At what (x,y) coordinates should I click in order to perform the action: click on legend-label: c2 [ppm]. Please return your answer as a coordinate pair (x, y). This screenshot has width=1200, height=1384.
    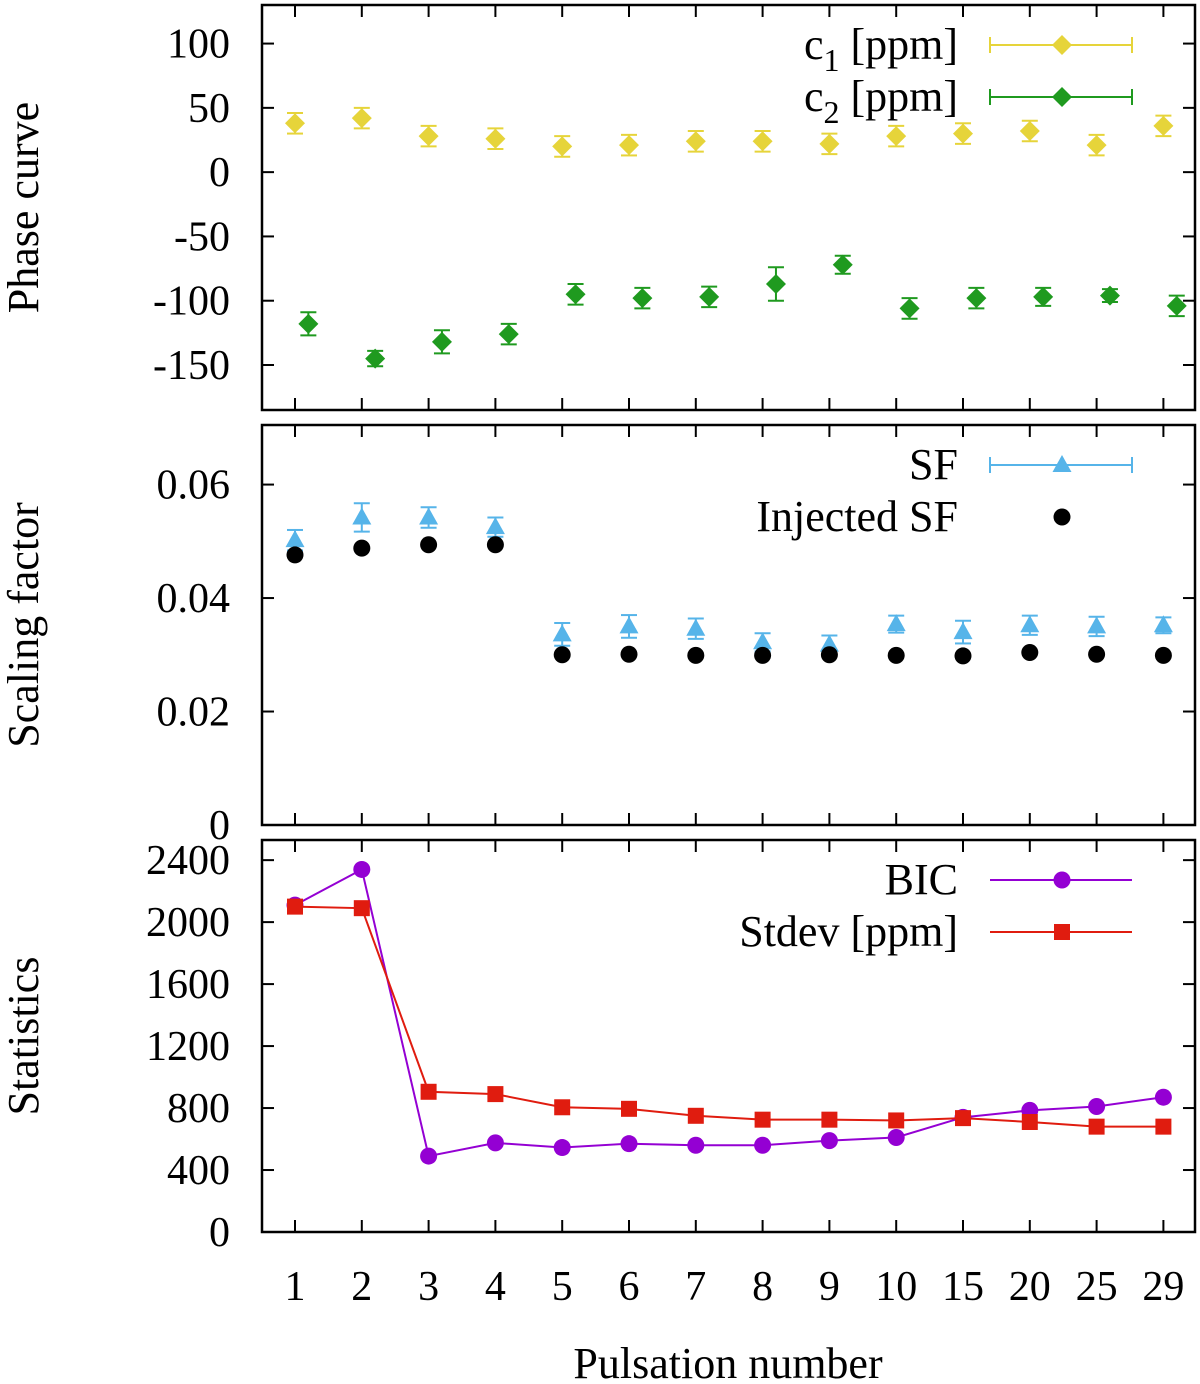
    Looking at the image, I should click on (881, 101).